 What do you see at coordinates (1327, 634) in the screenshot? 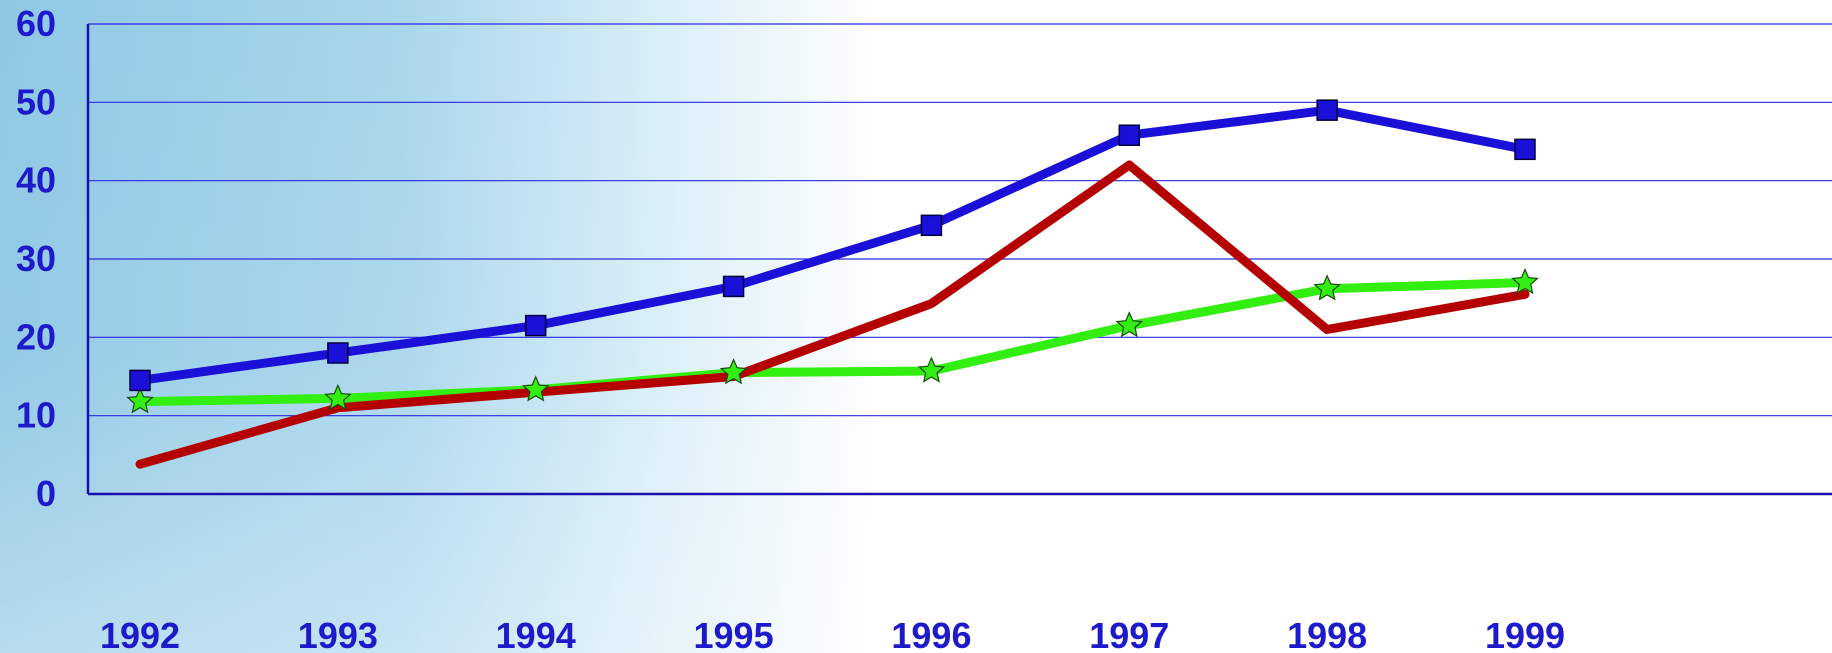
I see `x-tick-label: 1998` at bounding box center [1327, 634].